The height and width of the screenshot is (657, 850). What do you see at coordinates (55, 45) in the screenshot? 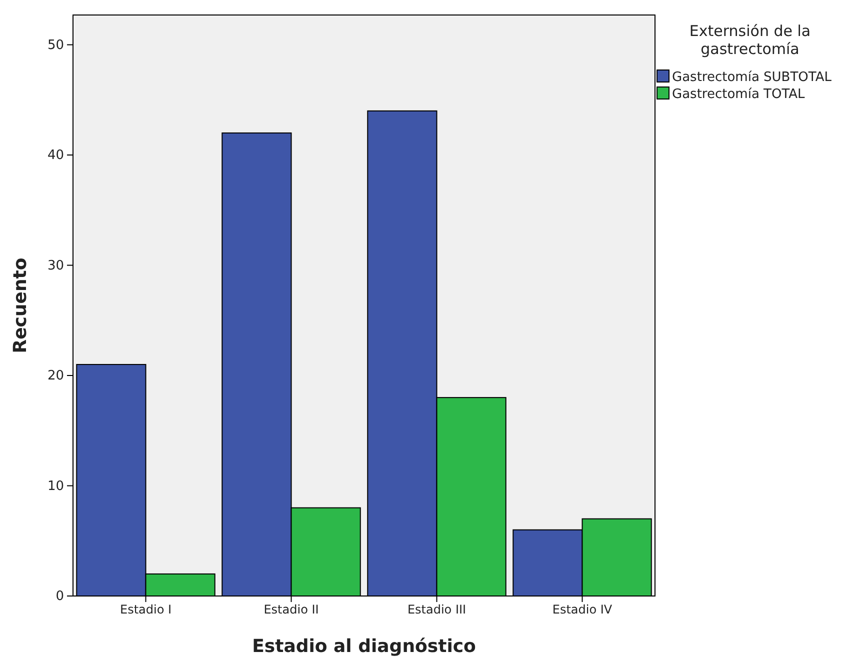
I see `y-tick-label: 50` at bounding box center [55, 45].